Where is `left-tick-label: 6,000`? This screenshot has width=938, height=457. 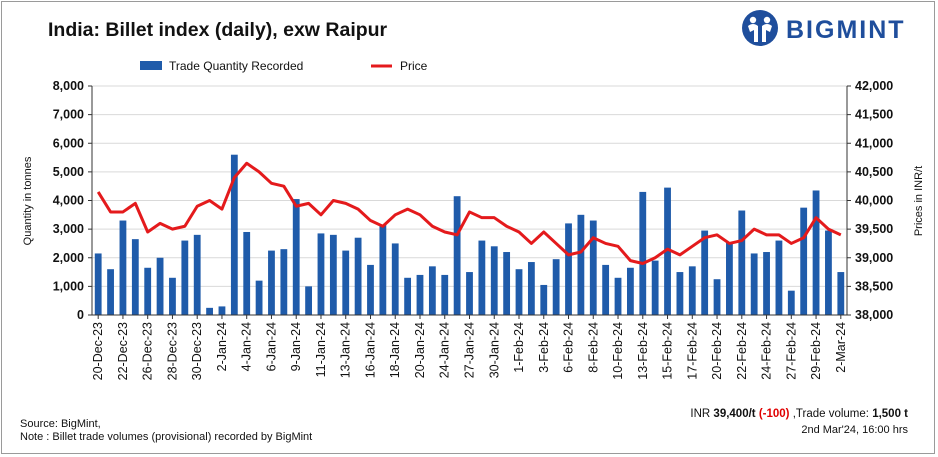 left-tick-label: 6,000 is located at coordinates (68, 143).